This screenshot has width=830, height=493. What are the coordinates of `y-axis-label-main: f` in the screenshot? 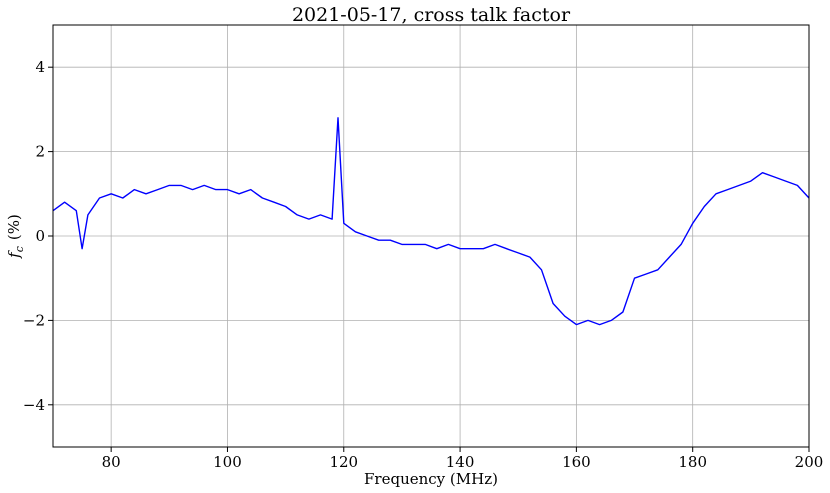 It's located at (14, 254).